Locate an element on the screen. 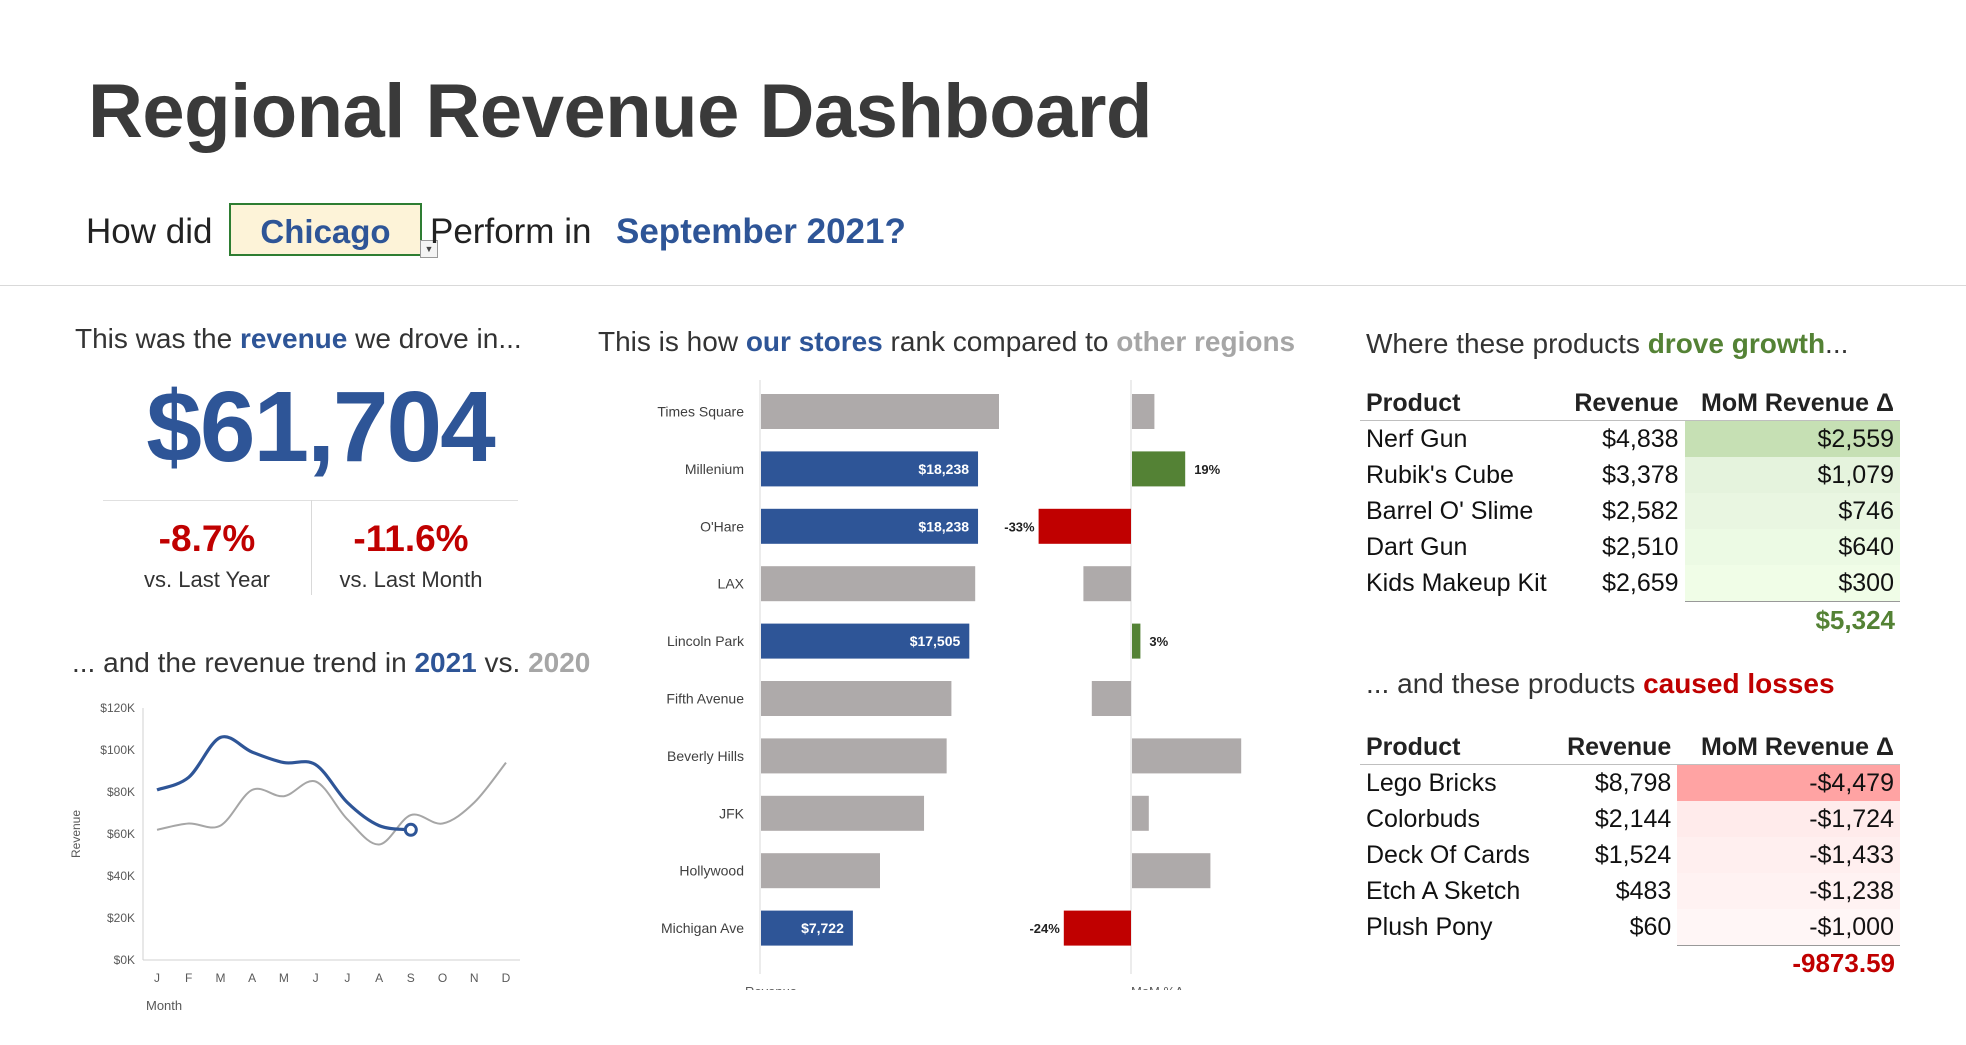 This screenshot has width=1966, height=1045. series-2021-line is located at coordinates (284, 783).